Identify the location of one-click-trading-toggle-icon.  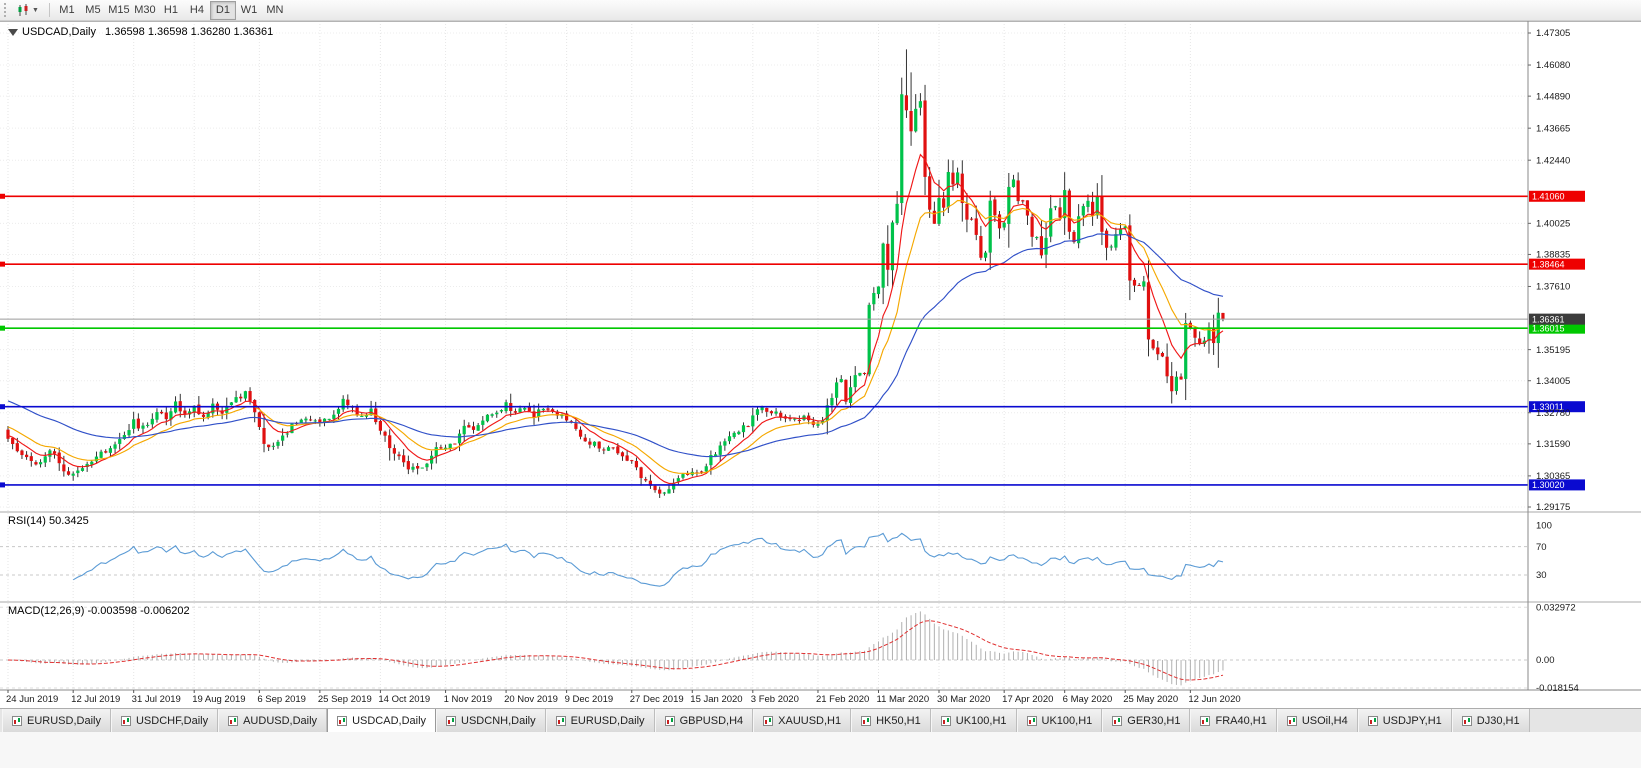
(13, 32).